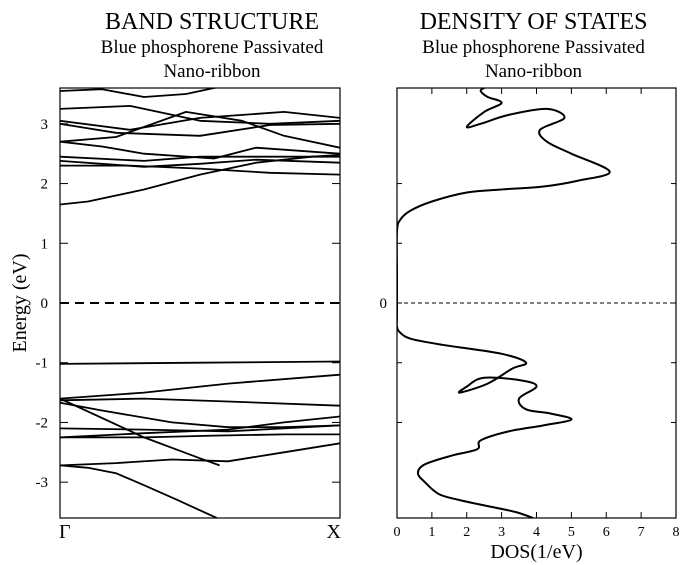  Describe the element at coordinates (606, 532) in the screenshot. I see `dos-x-tick-label: 6` at that location.